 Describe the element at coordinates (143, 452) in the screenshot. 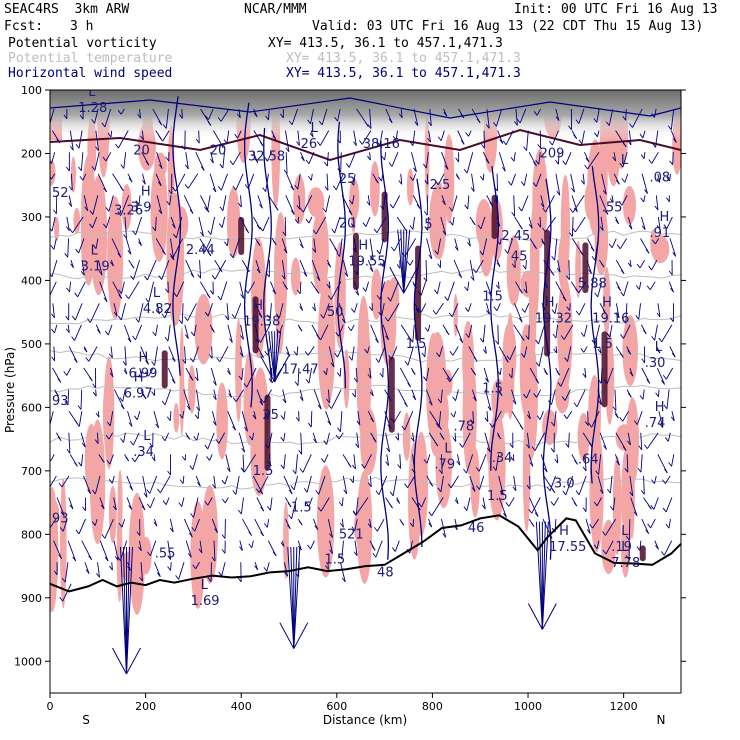

I see `pv-value-label: .34` at that location.